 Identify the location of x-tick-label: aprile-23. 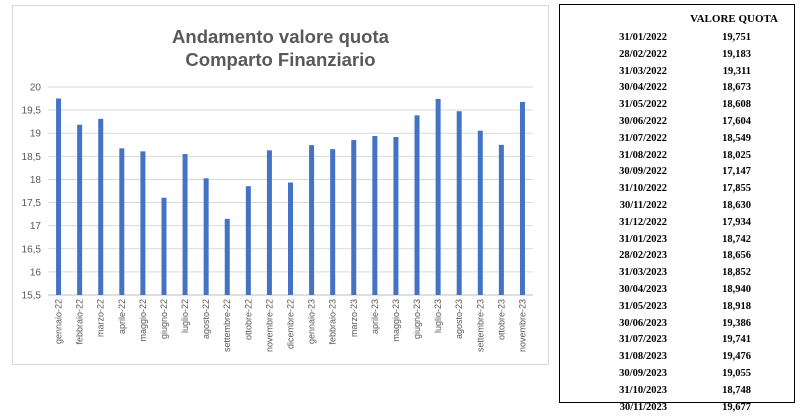
(375, 316).